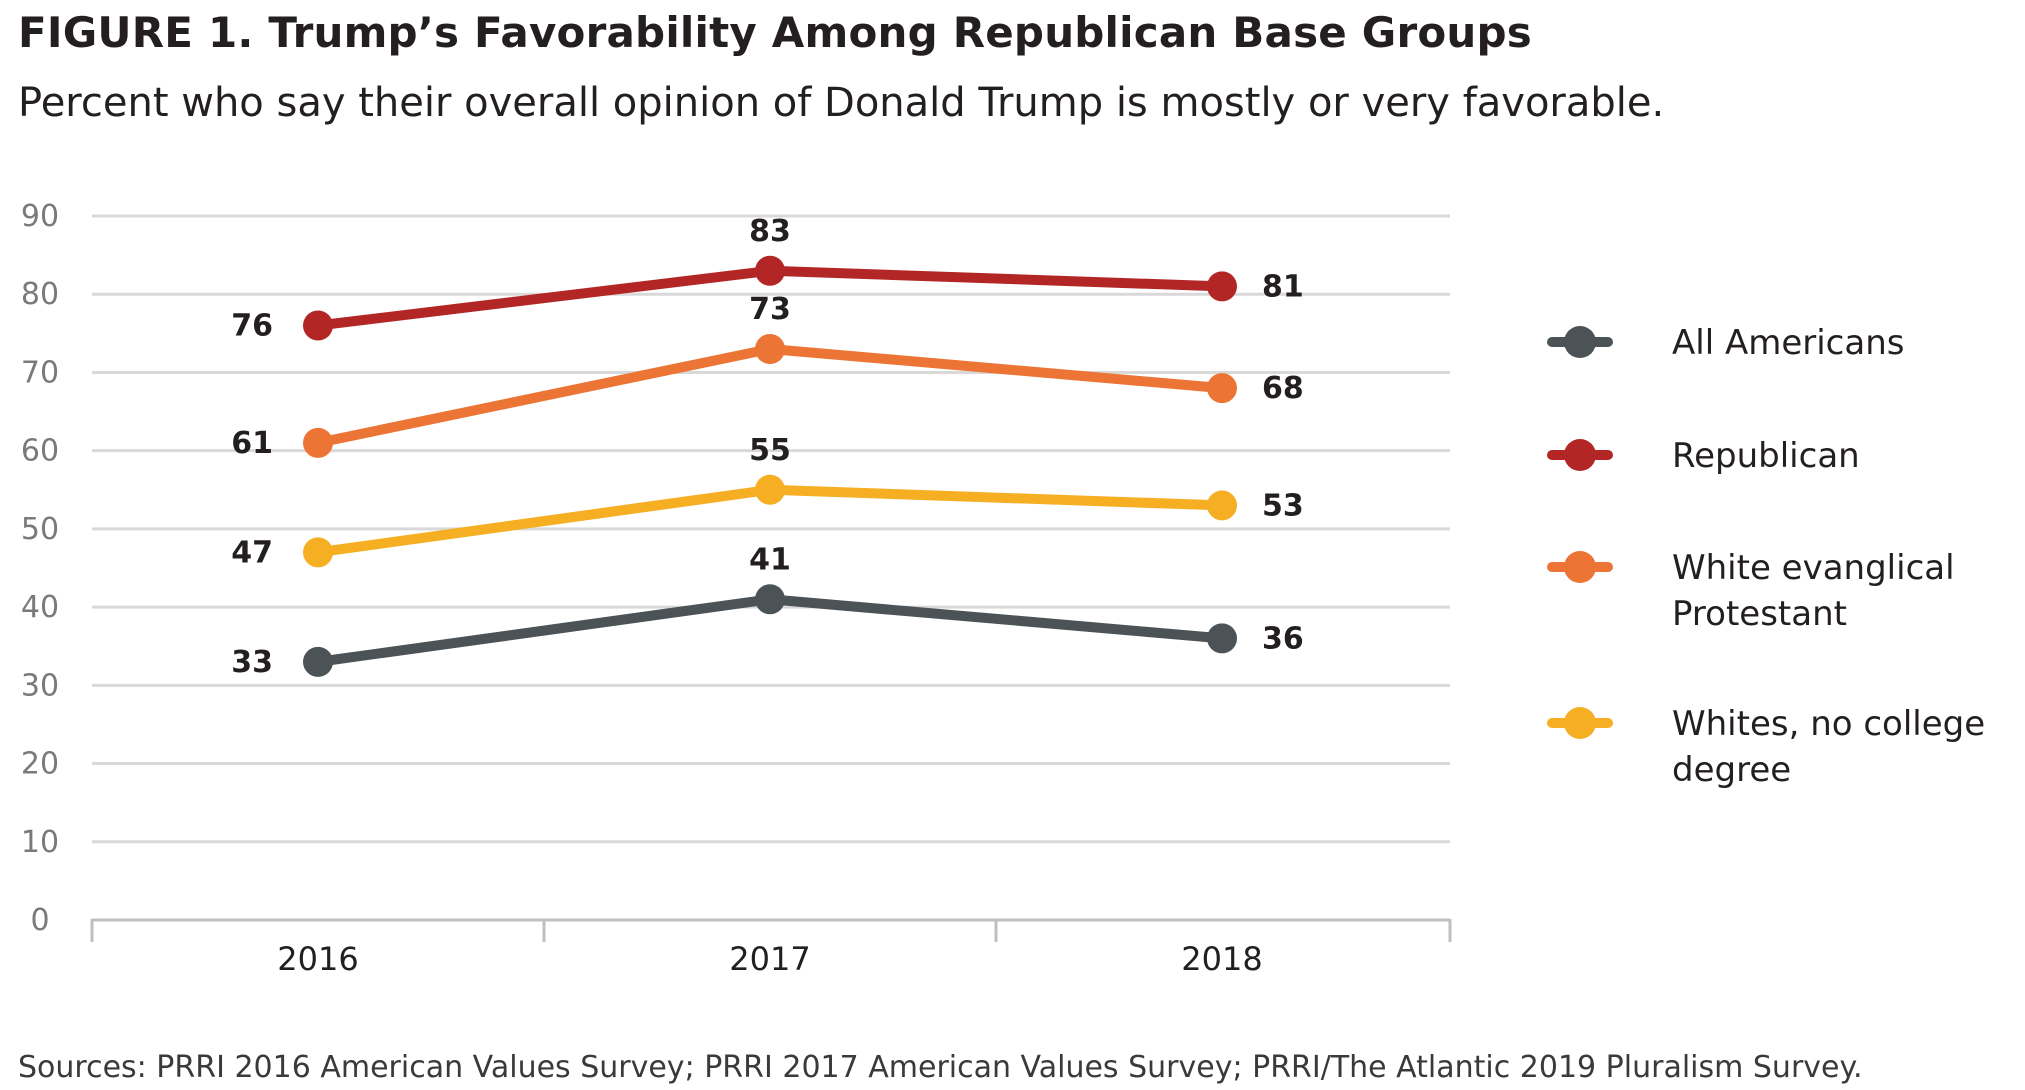 The image size is (2025, 1090). Describe the element at coordinates (40, 685) in the screenshot. I see `y-tick-label: 30` at that location.